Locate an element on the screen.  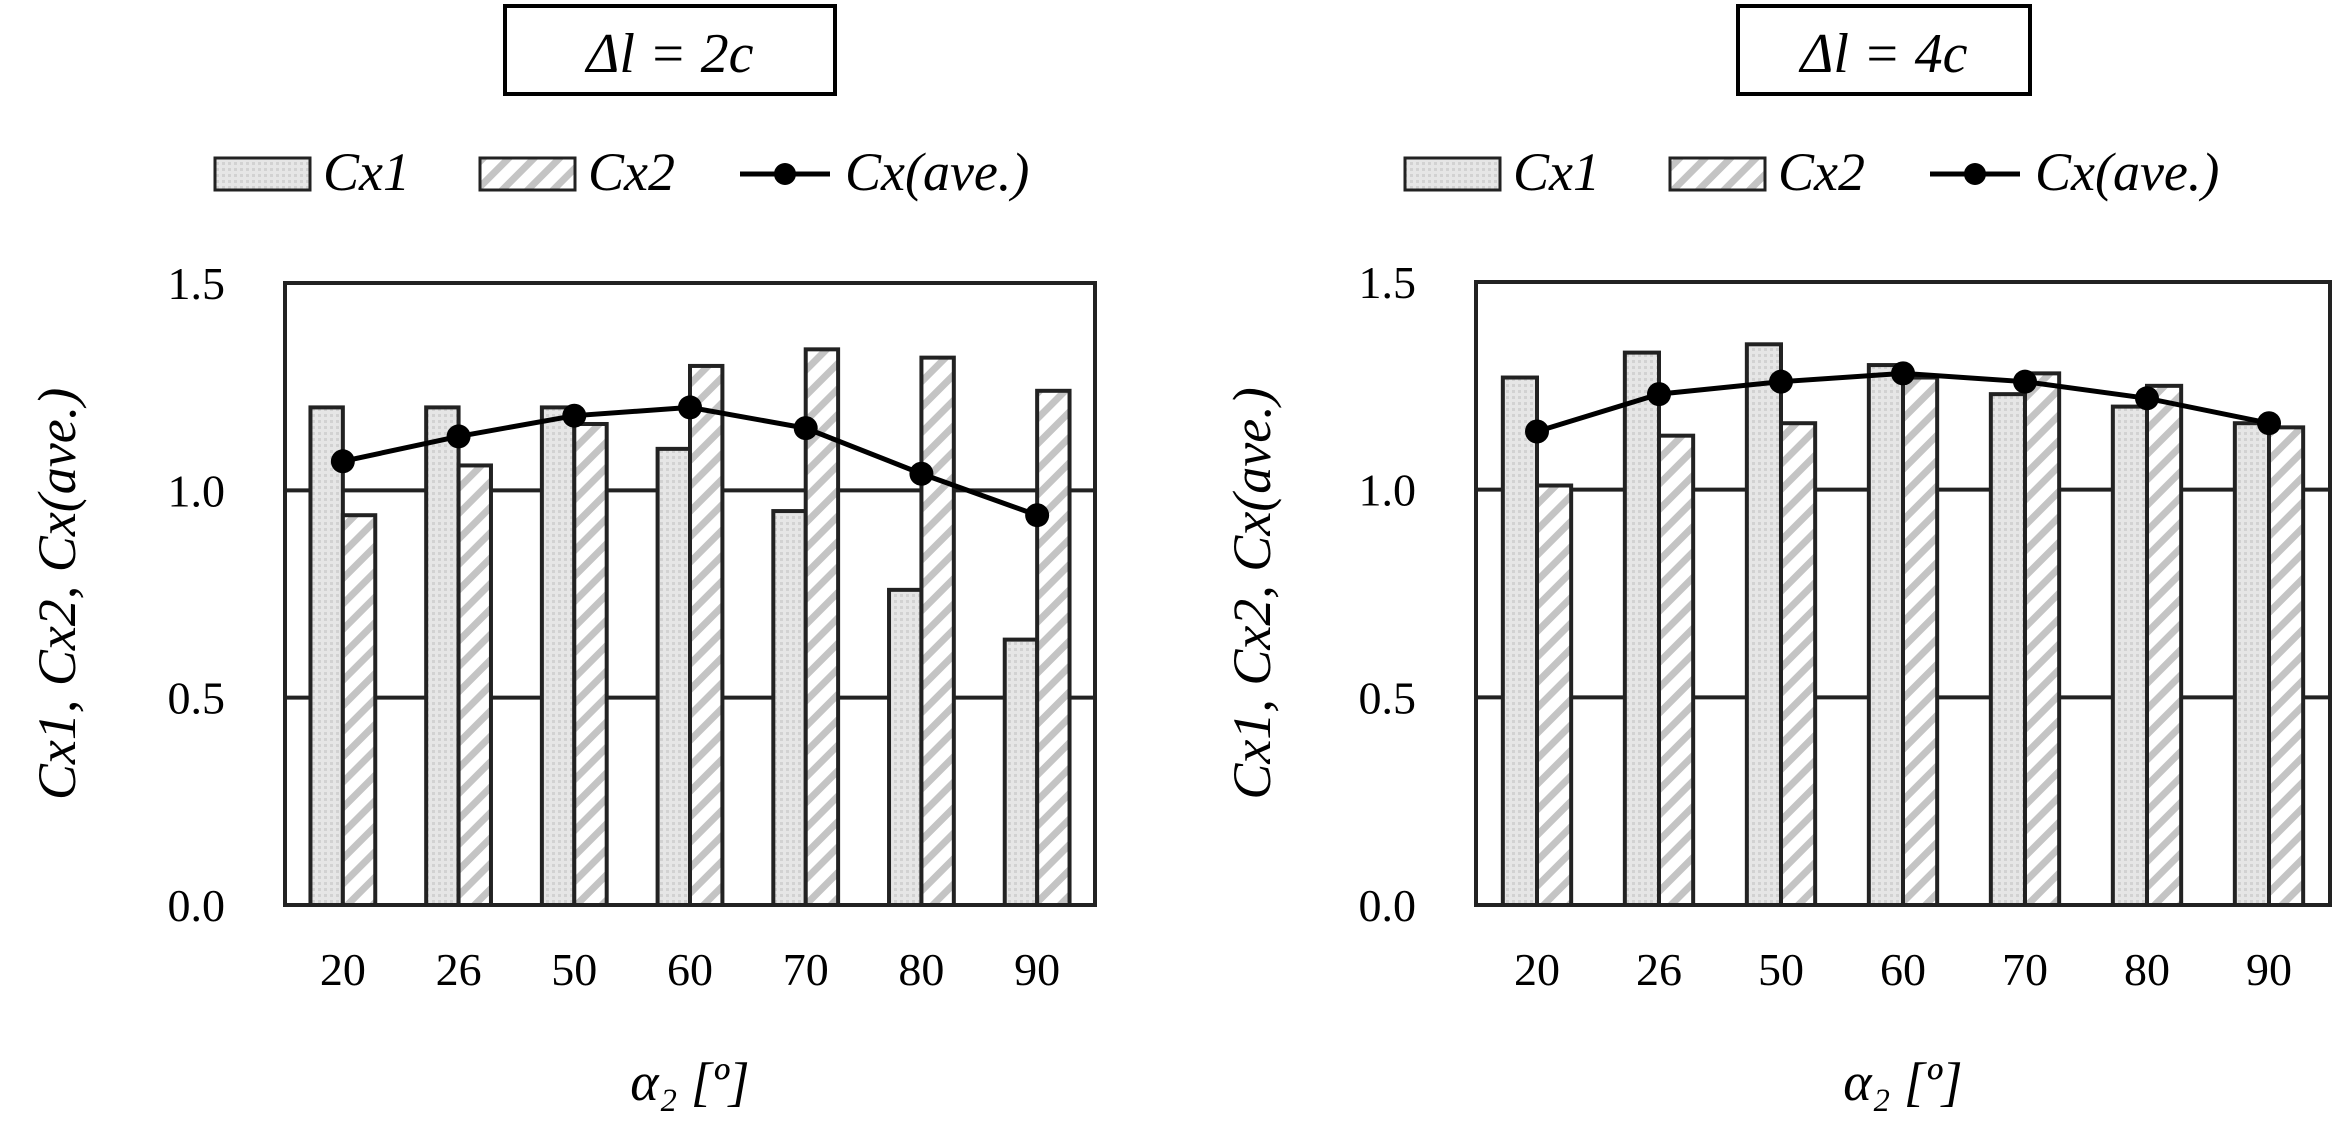
chart-title: Δl = 4c is located at coordinates (1882, 54).